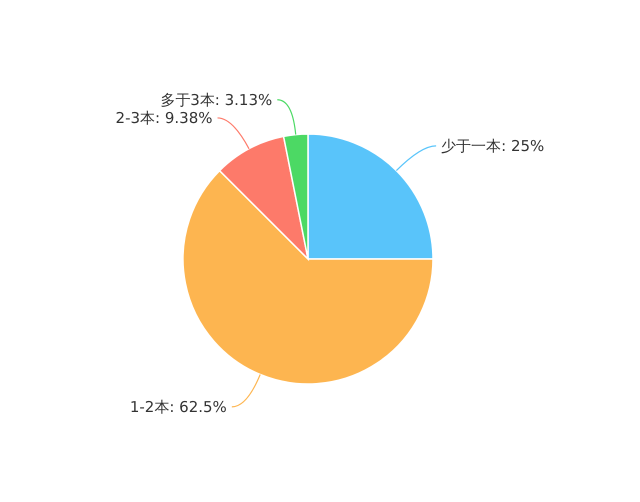  What do you see at coordinates (492, 145) in the screenshot?
I see `slice-label: 少于一本: 25%` at bounding box center [492, 145].